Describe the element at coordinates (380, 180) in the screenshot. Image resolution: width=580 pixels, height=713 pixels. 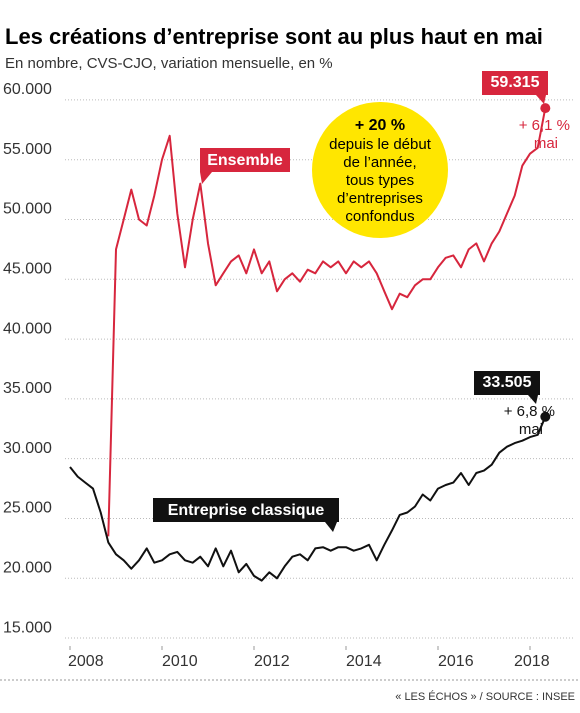
I see `callout-line: tous types` at that location.